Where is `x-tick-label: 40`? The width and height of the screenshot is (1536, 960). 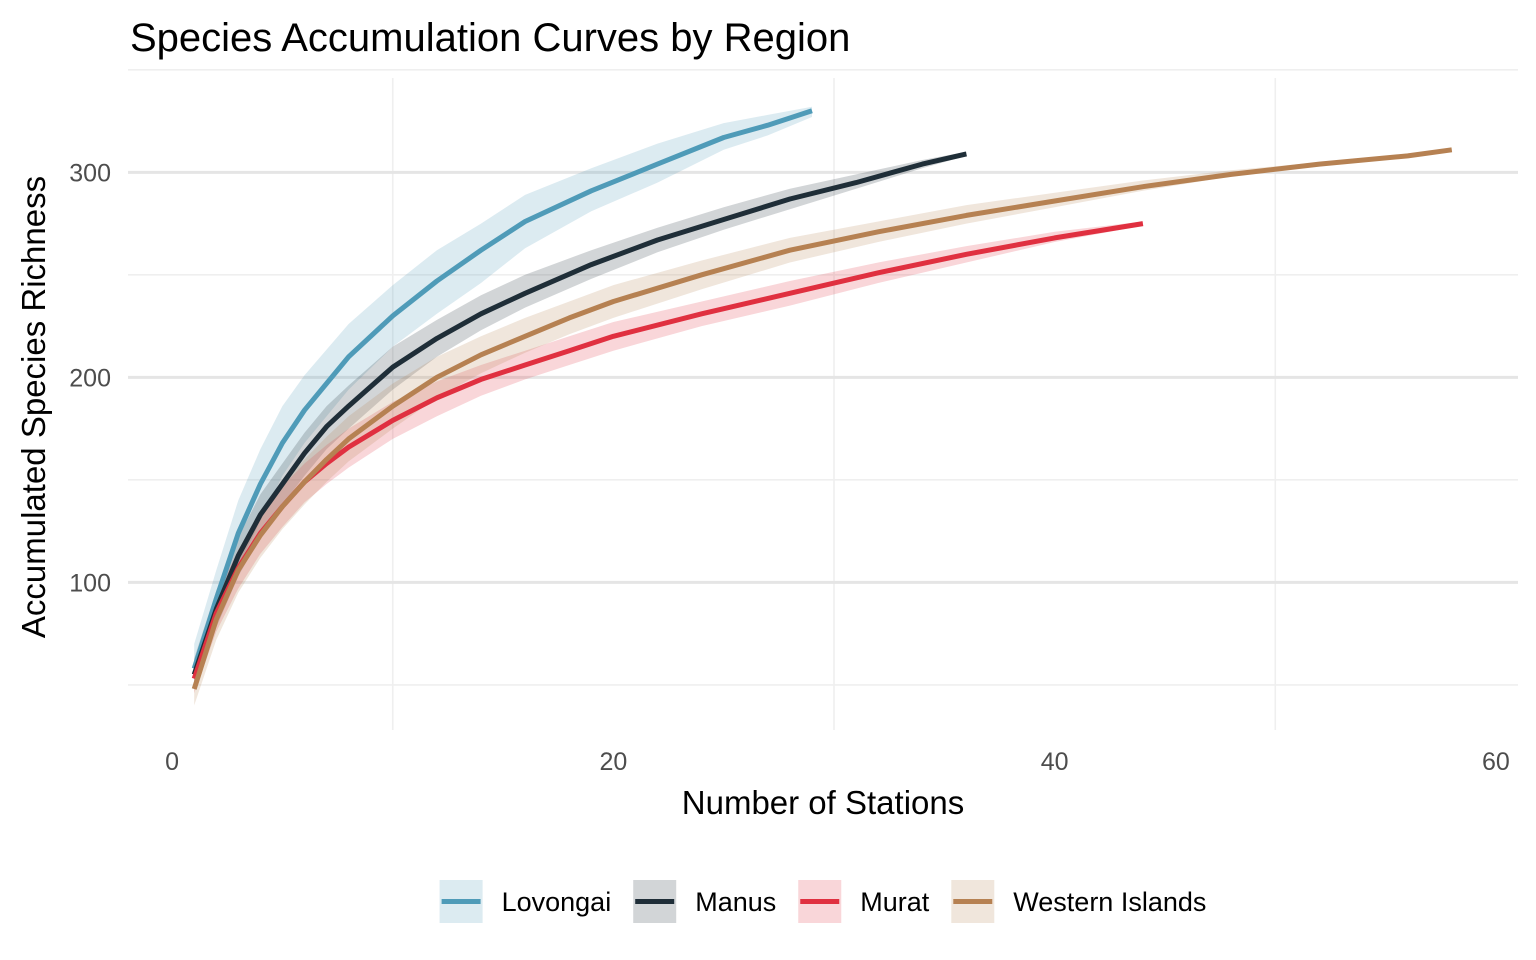
x-tick-label: 40 is located at coordinates (1055, 762).